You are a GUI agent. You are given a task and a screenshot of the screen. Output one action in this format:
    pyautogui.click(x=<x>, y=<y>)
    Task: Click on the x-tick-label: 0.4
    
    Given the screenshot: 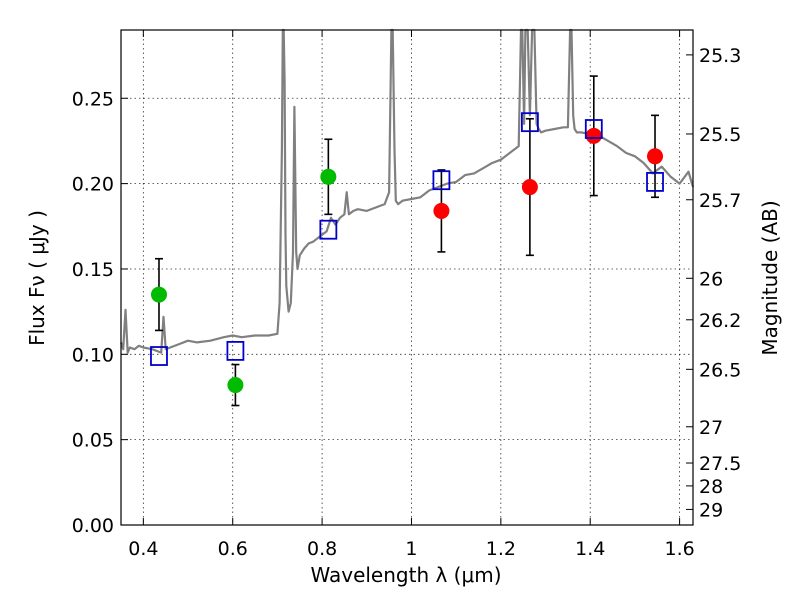 What is the action you would take?
    pyautogui.click(x=143, y=549)
    